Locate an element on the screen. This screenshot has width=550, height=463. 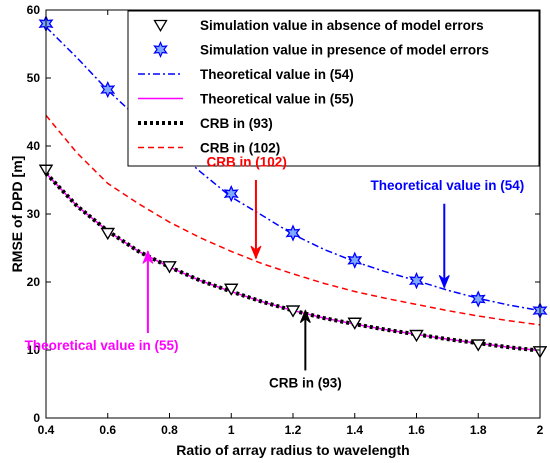
x-tick-label: 0.4 is located at coordinates (46, 430).